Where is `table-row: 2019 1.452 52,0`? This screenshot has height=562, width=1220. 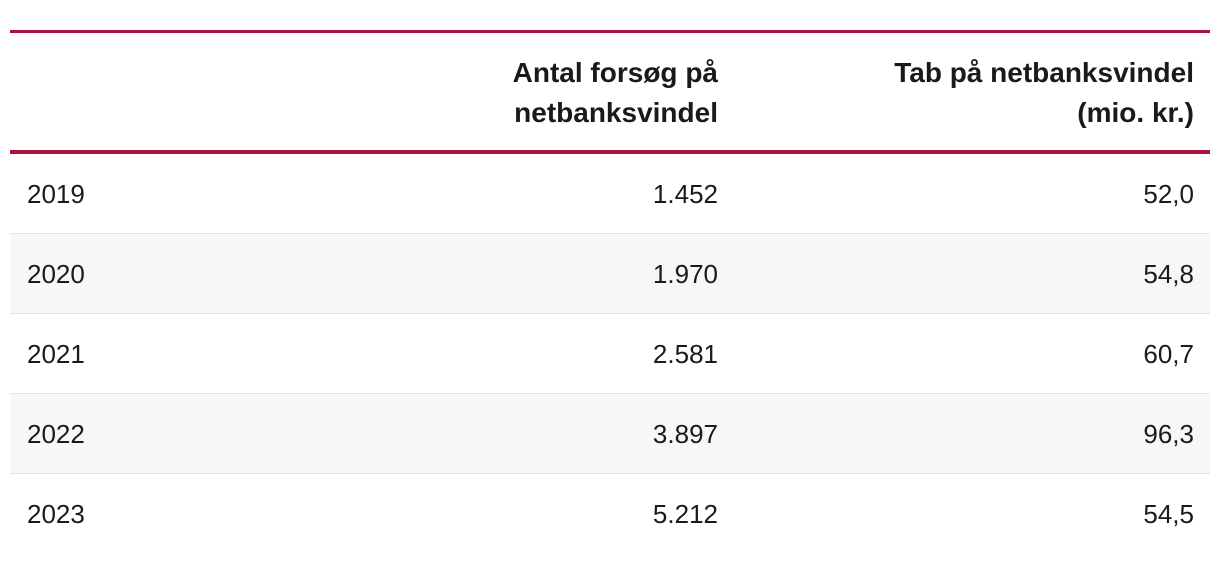 table-row: 2019 1.452 52,0 is located at coordinates (610, 194).